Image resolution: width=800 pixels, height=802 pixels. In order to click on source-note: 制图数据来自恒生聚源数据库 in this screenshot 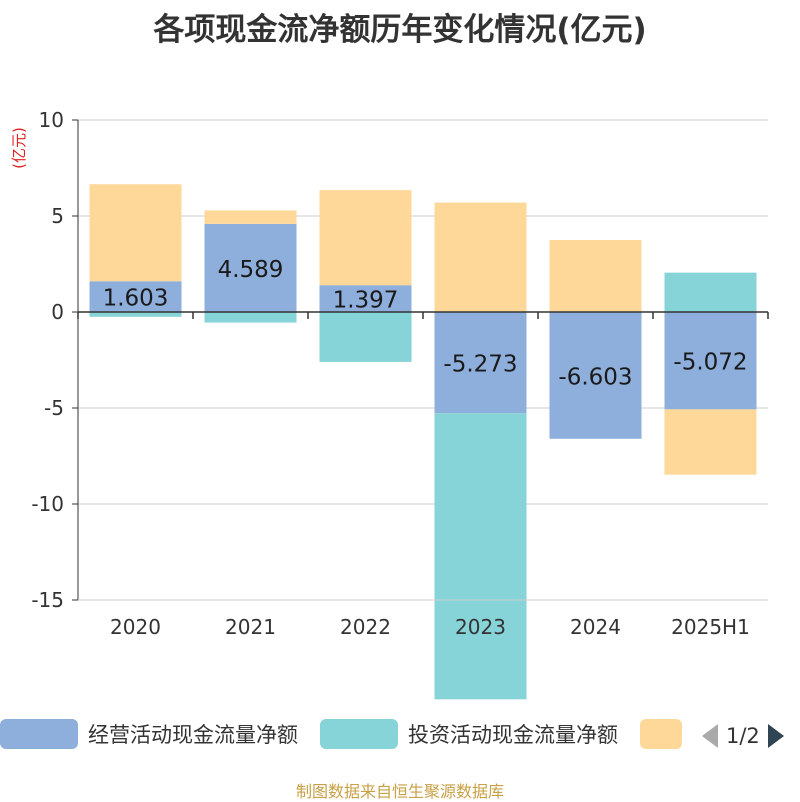, I will do `click(399, 791)`.